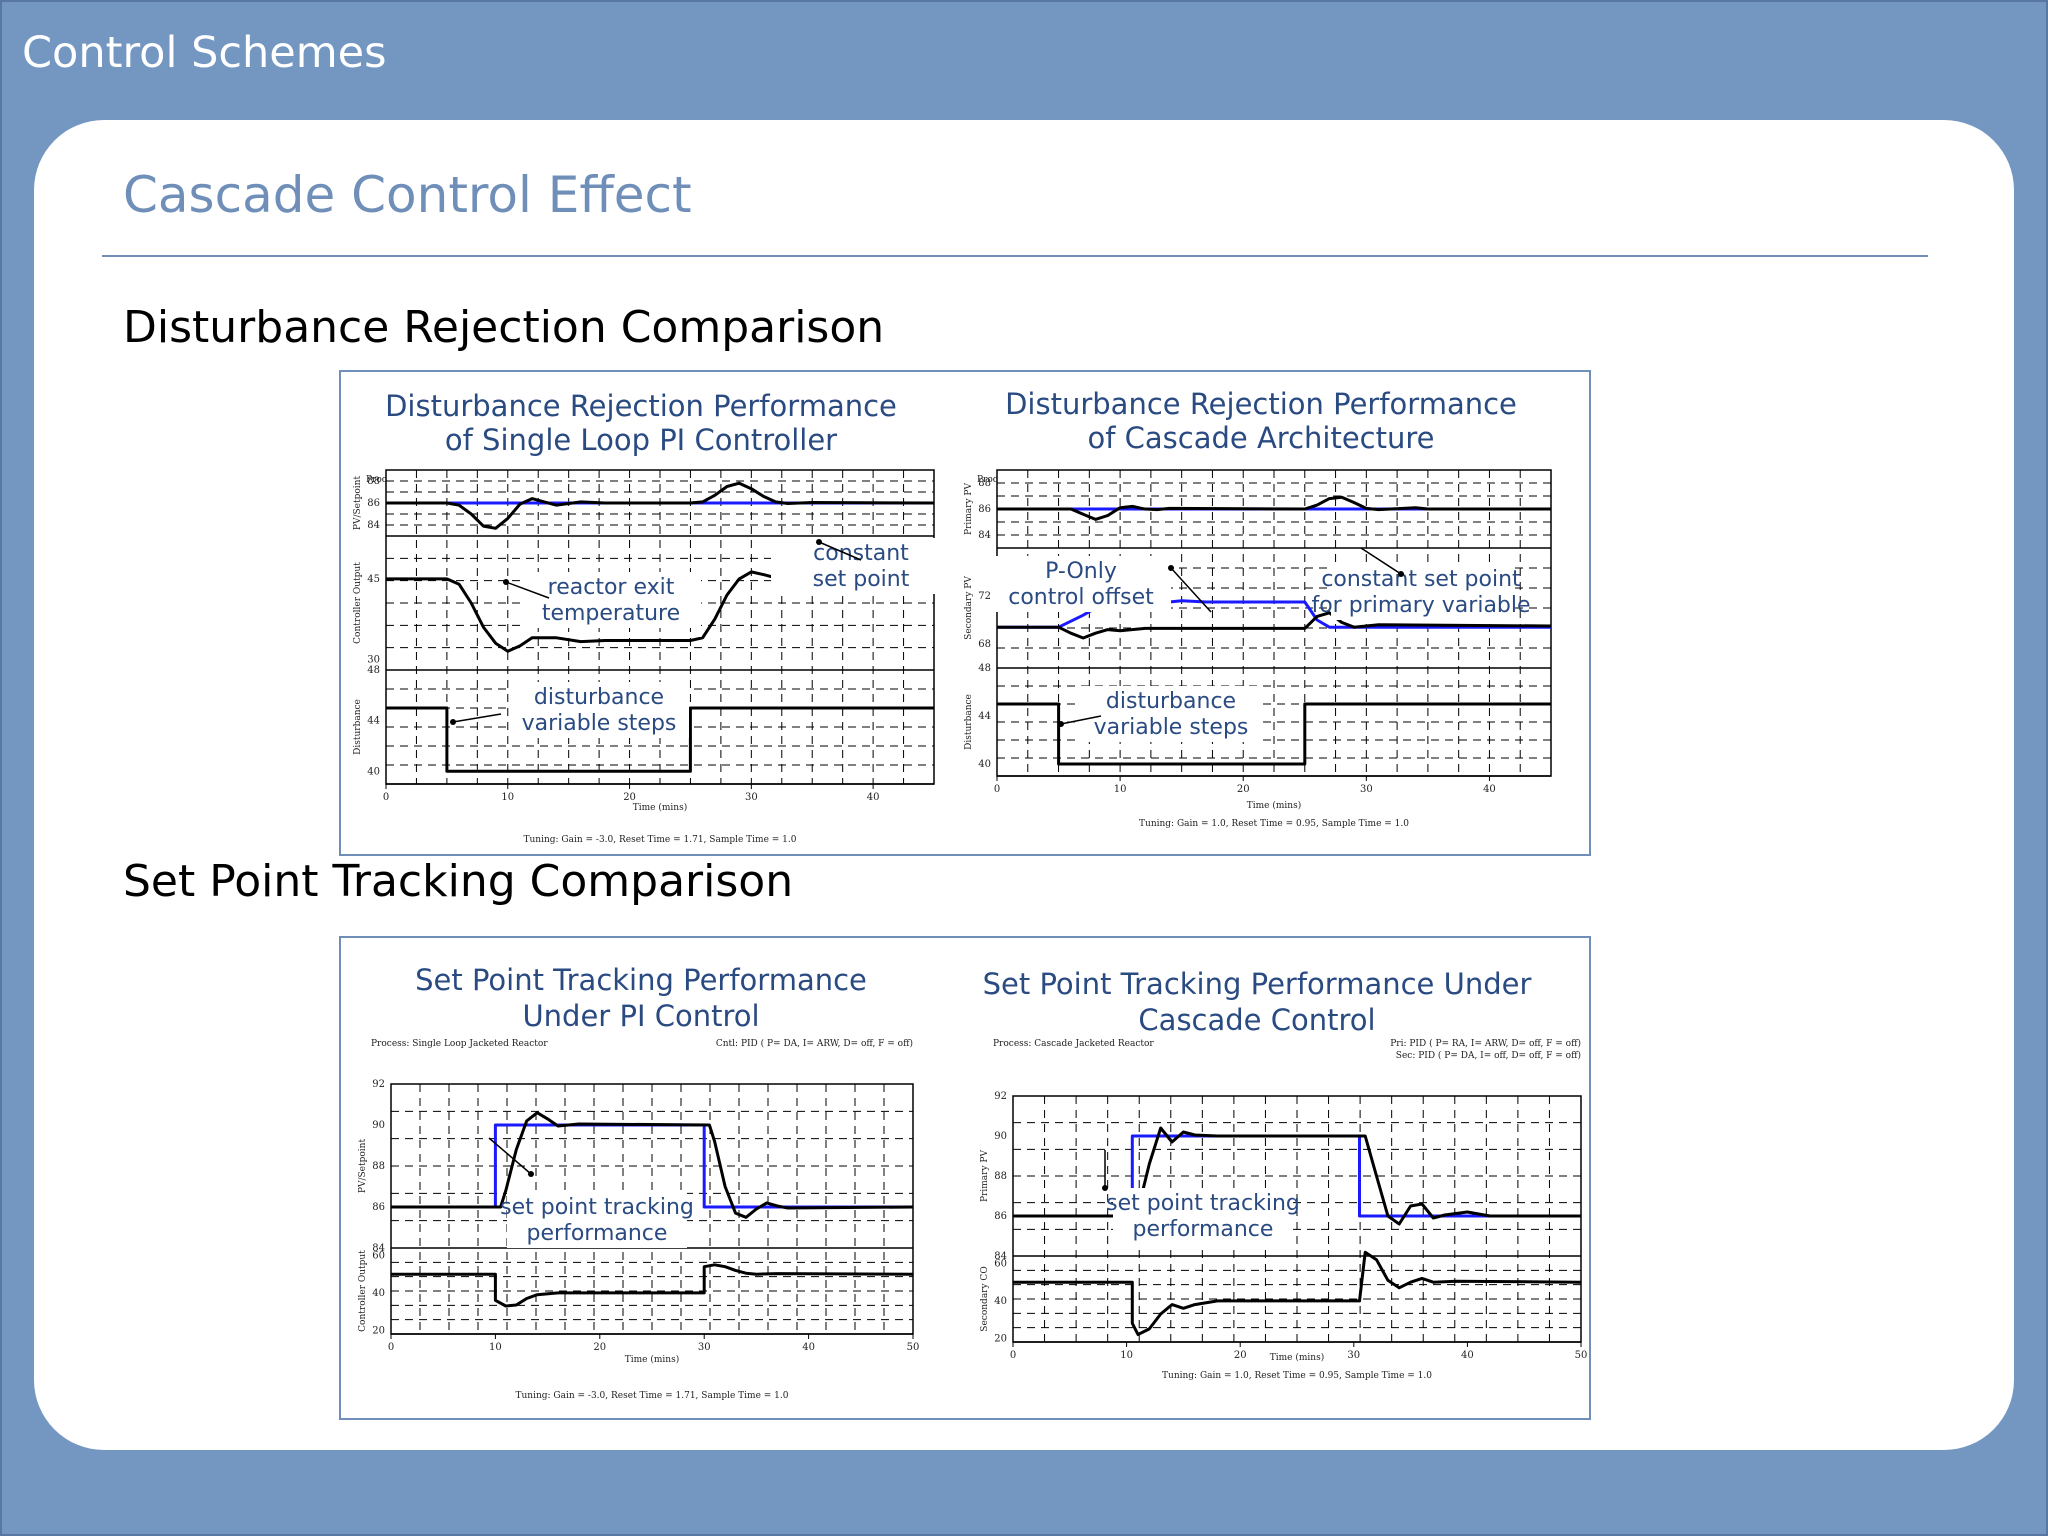 The height and width of the screenshot is (1536, 2048). I want to click on y-axis-label: Secondary CO, so click(985, 1298).